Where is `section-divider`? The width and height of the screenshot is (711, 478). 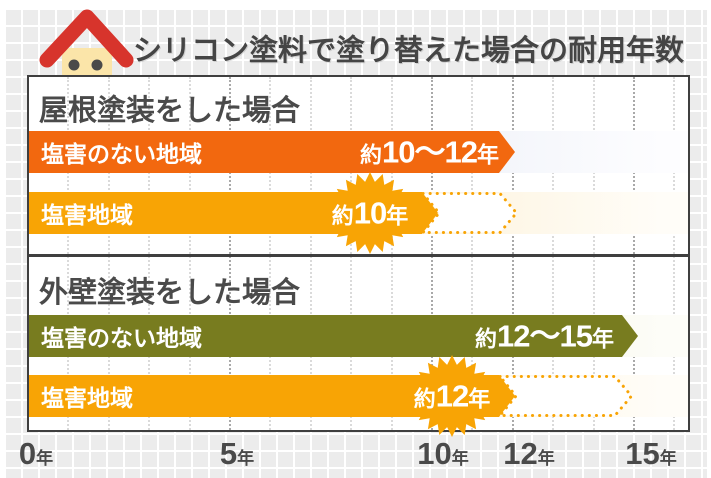 section-divider is located at coordinates (358, 255).